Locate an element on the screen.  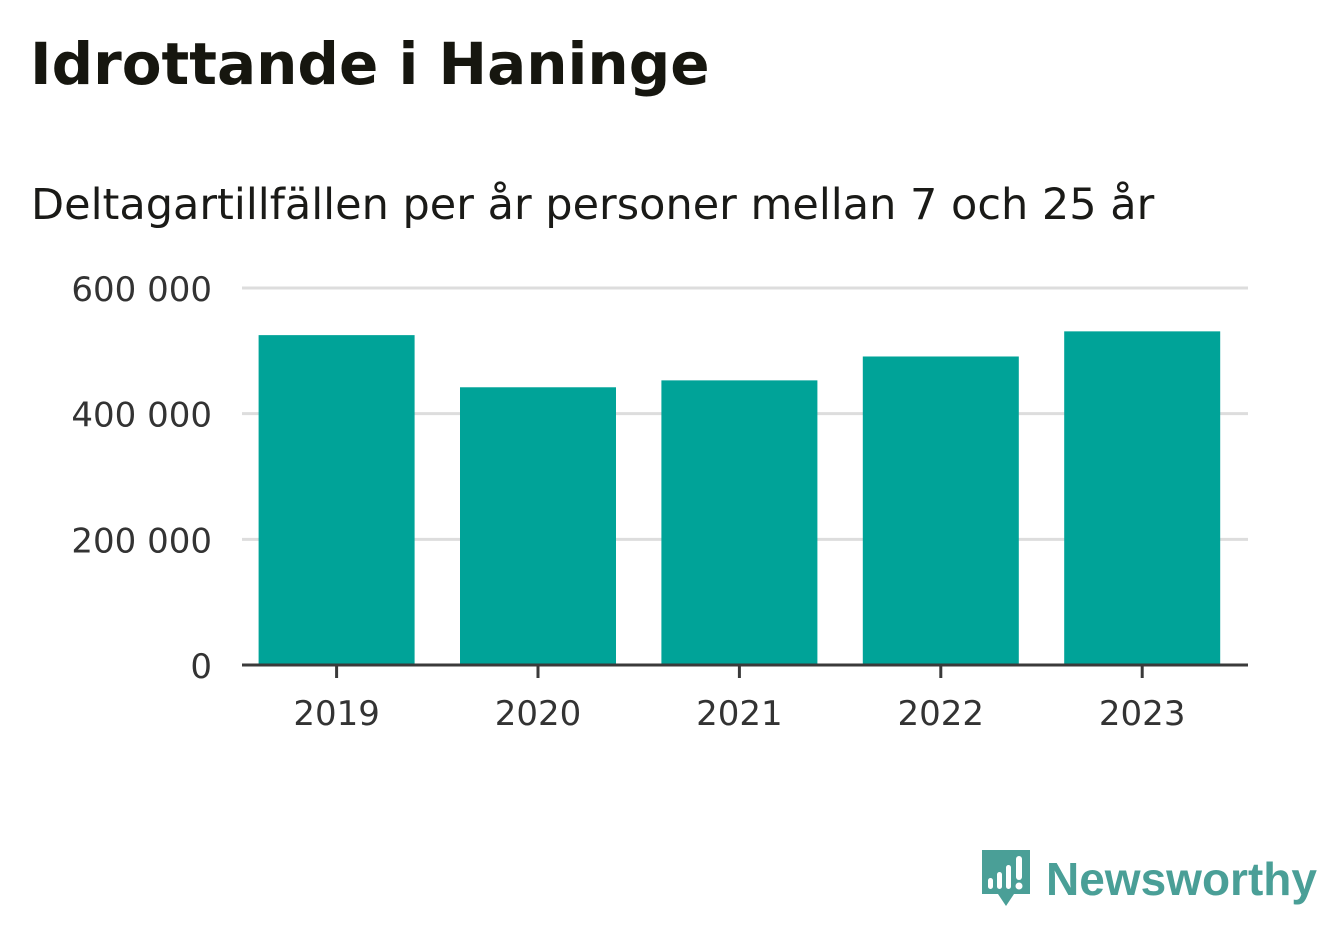
y-tick-label: 600 000 is located at coordinates (141, 290).